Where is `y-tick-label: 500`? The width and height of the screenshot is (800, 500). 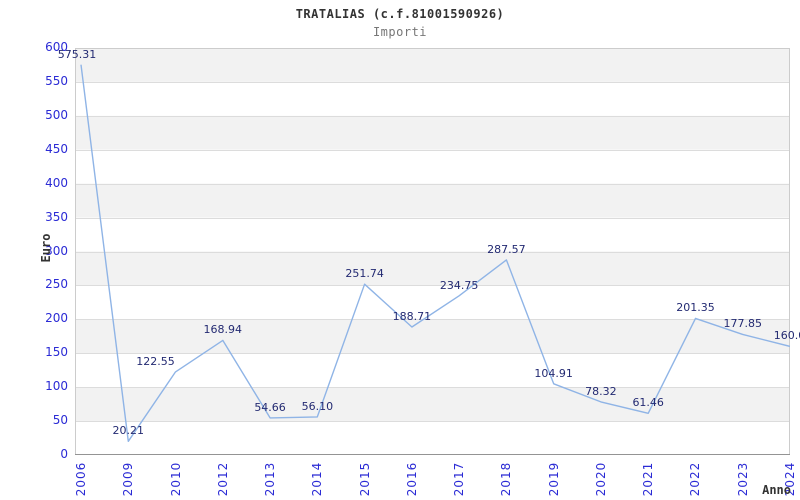 y-tick-label: 500 is located at coordinates (56, 114).